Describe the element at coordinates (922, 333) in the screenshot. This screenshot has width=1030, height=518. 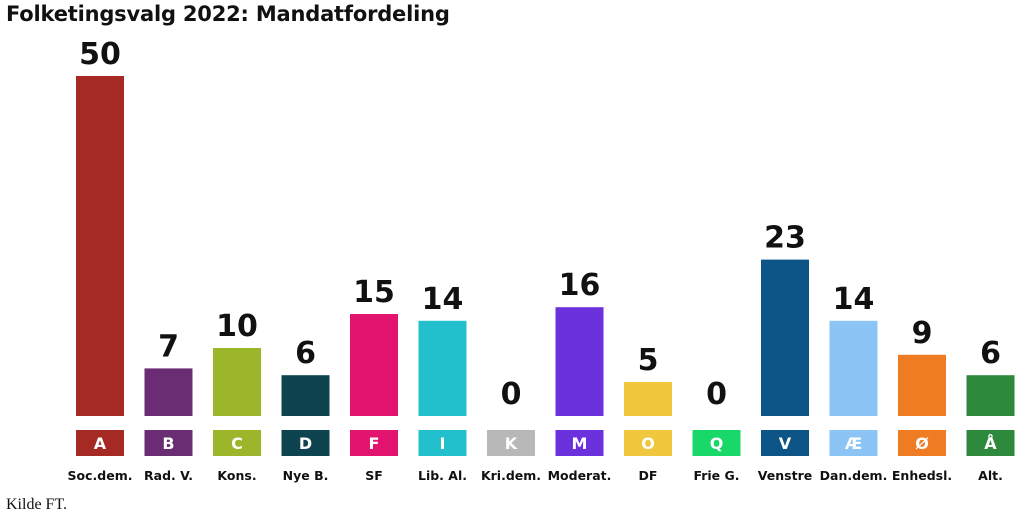
I see `value-label-Ø: 9` at that location.